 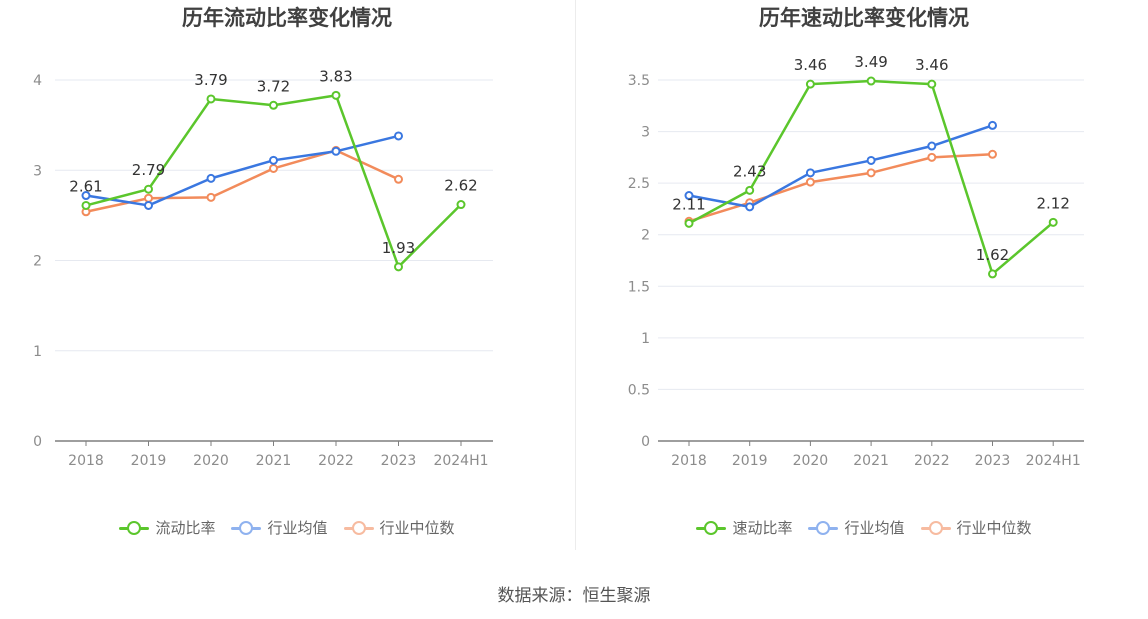 What do you see at coordinates (167, 527) in the screenshot?
I see `legend-item-current-ratio: 流动比率` at bounding box center [167, 527].